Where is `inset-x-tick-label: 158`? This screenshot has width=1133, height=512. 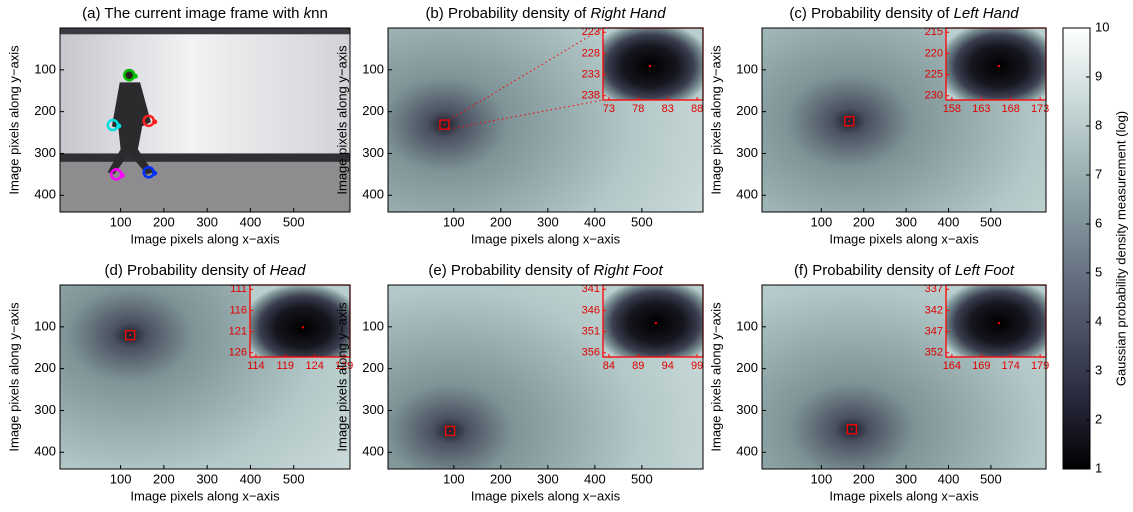 inset-x-tick-label: 158 is located at coordinates (952, 109).